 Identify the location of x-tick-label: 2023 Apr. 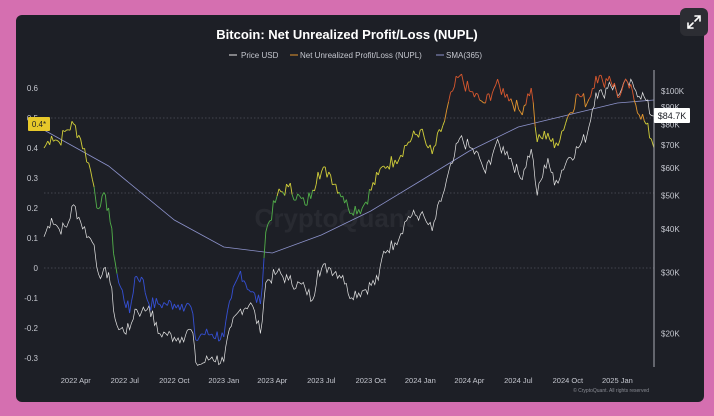
(272, 380).